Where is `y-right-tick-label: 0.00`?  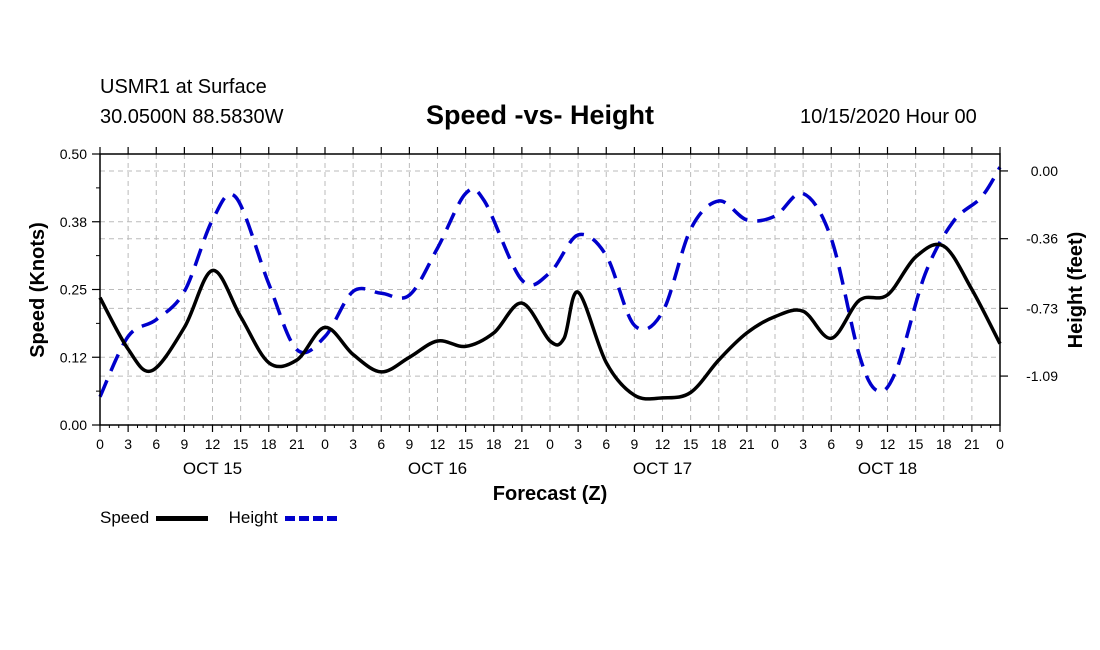 y-right-tick-label: 0.00 is located at coordinates (1044, 171).